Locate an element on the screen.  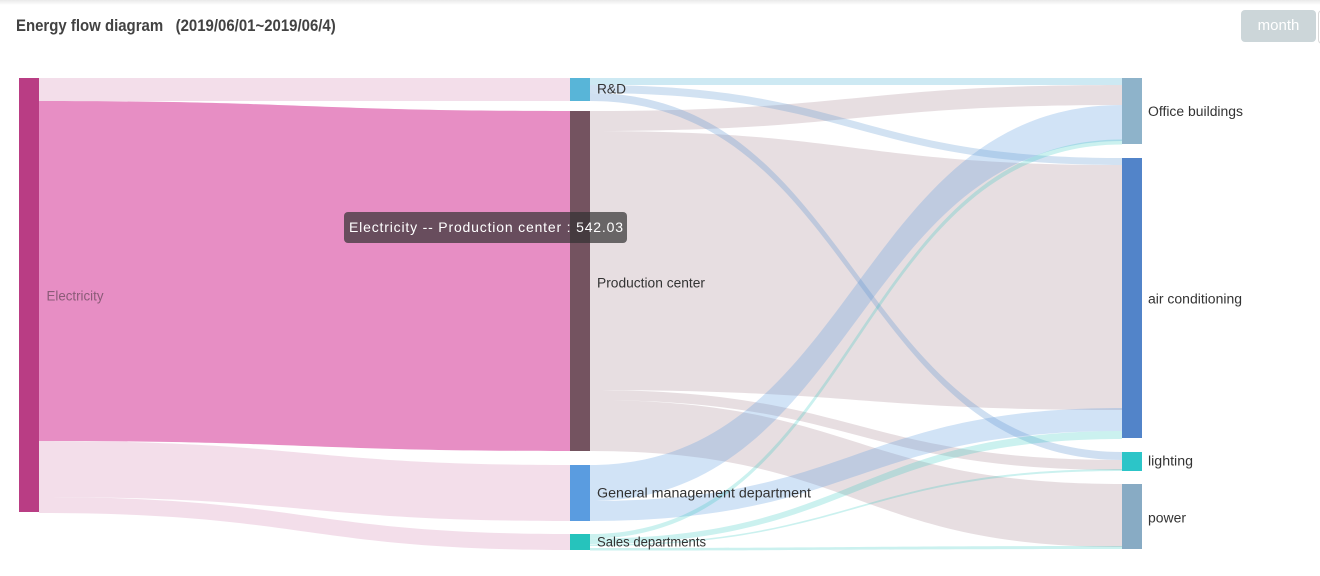
svg-text: General management department is located at coordinates (704, 493).